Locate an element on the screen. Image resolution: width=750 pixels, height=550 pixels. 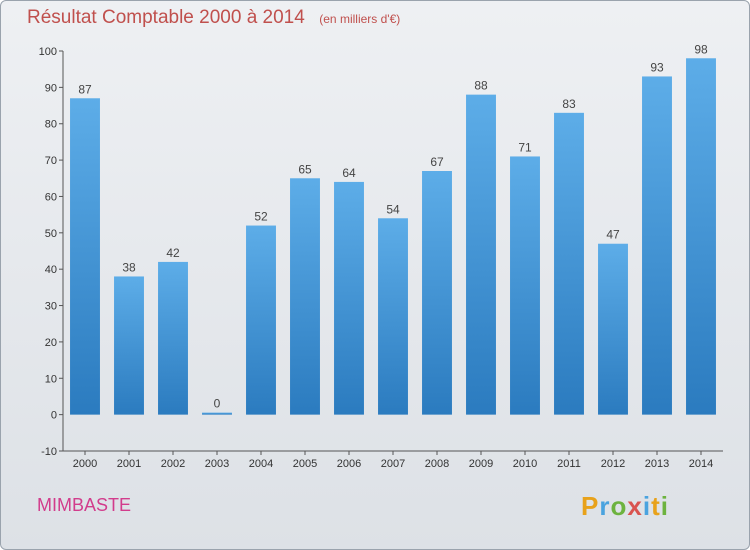
y-tick-label: 90 is located at coordinates (51, 88).